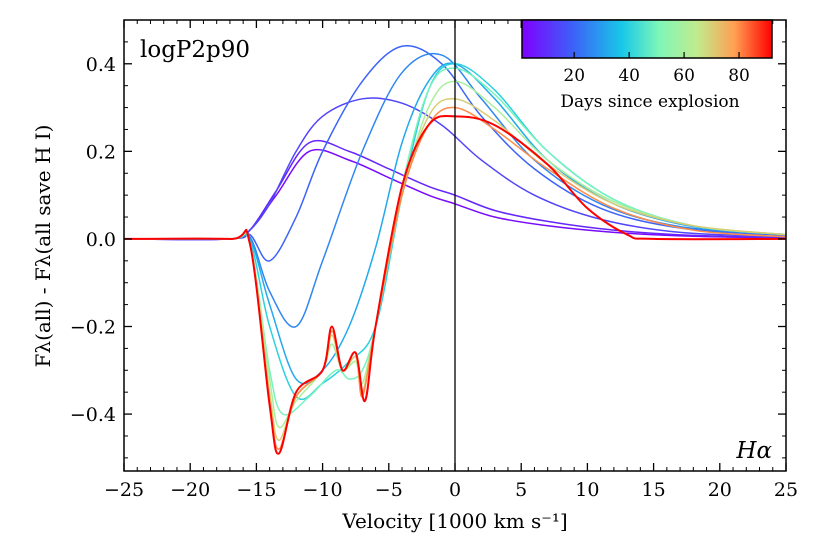 This screenshot has width=830, height=554. Describe the element at coordinates (521, 490) in the screenshot. I see `x-tick-label: 5` at that location.